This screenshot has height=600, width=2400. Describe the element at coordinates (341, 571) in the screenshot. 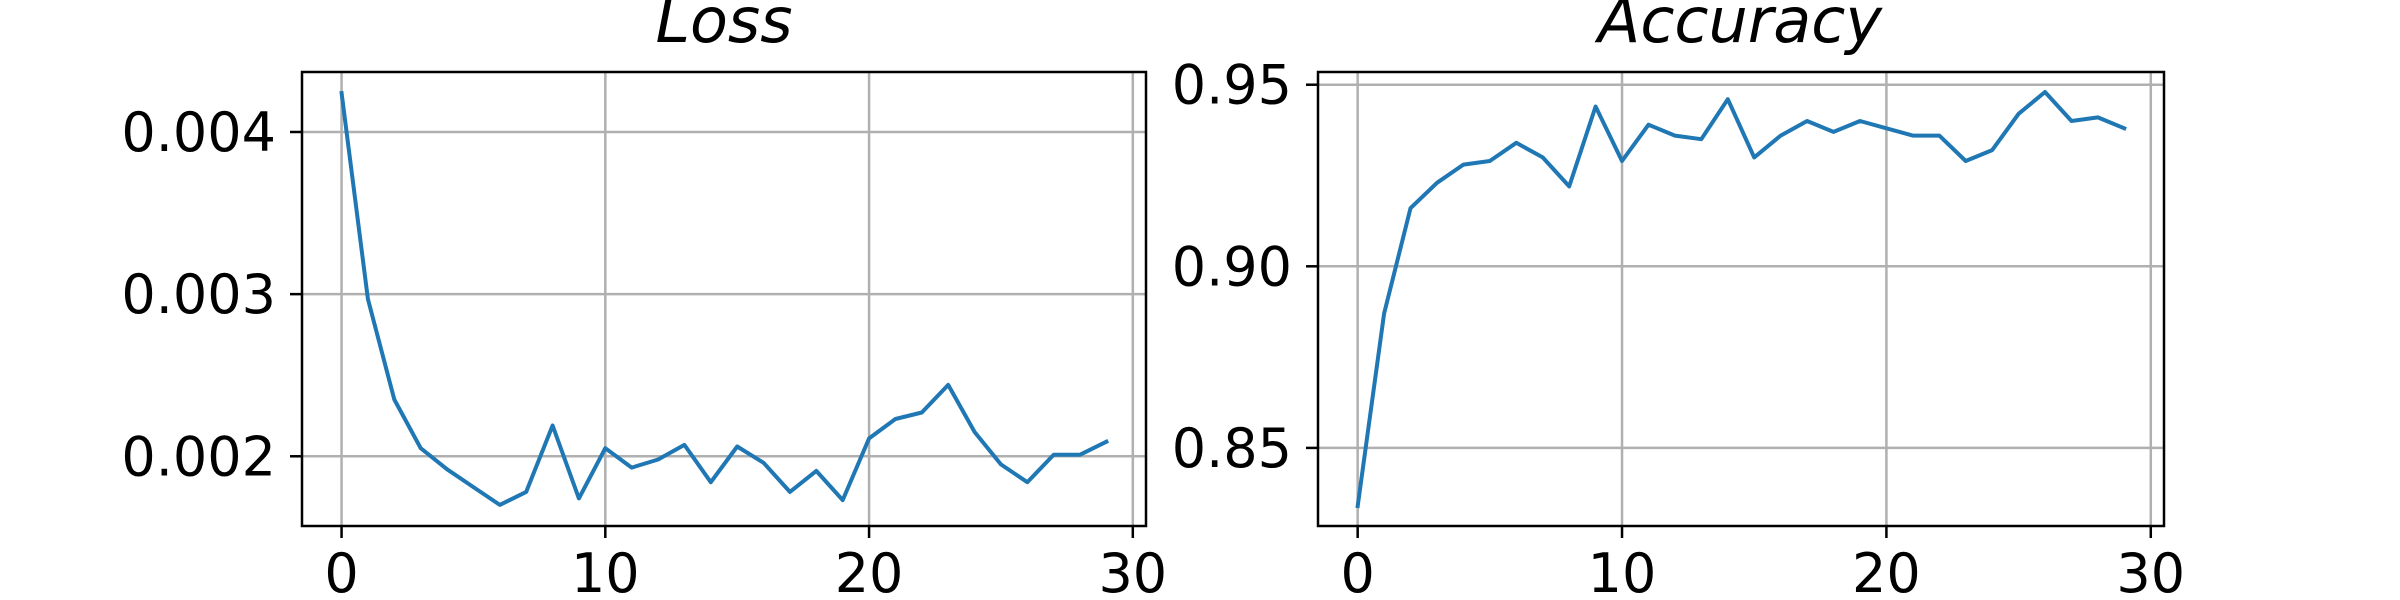

I see `loss-xtick-label: 0` at that location.